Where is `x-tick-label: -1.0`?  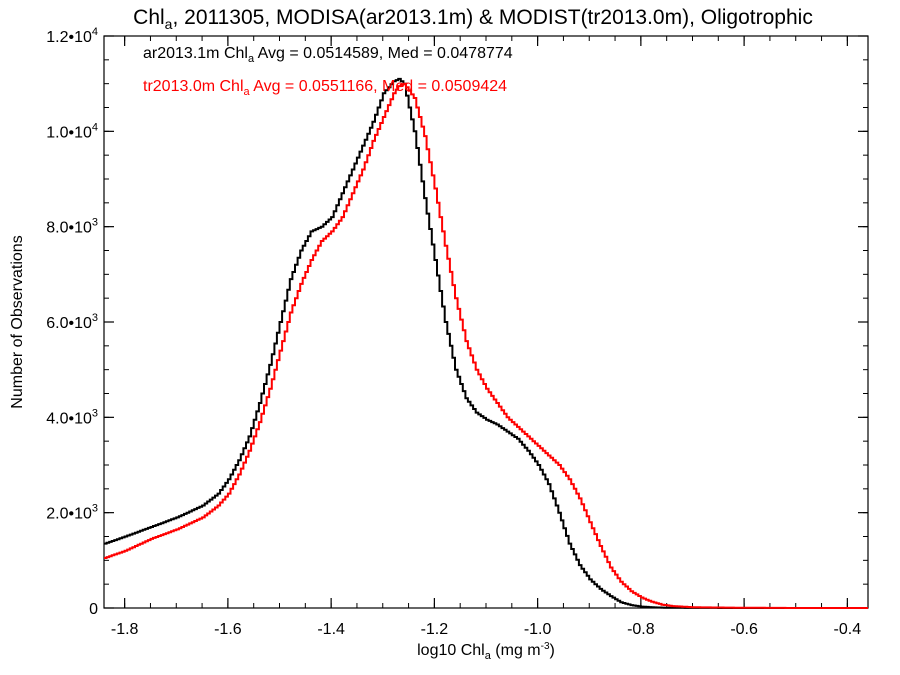
x-tick-label: -1.0 is located at coordinates (538, 629).